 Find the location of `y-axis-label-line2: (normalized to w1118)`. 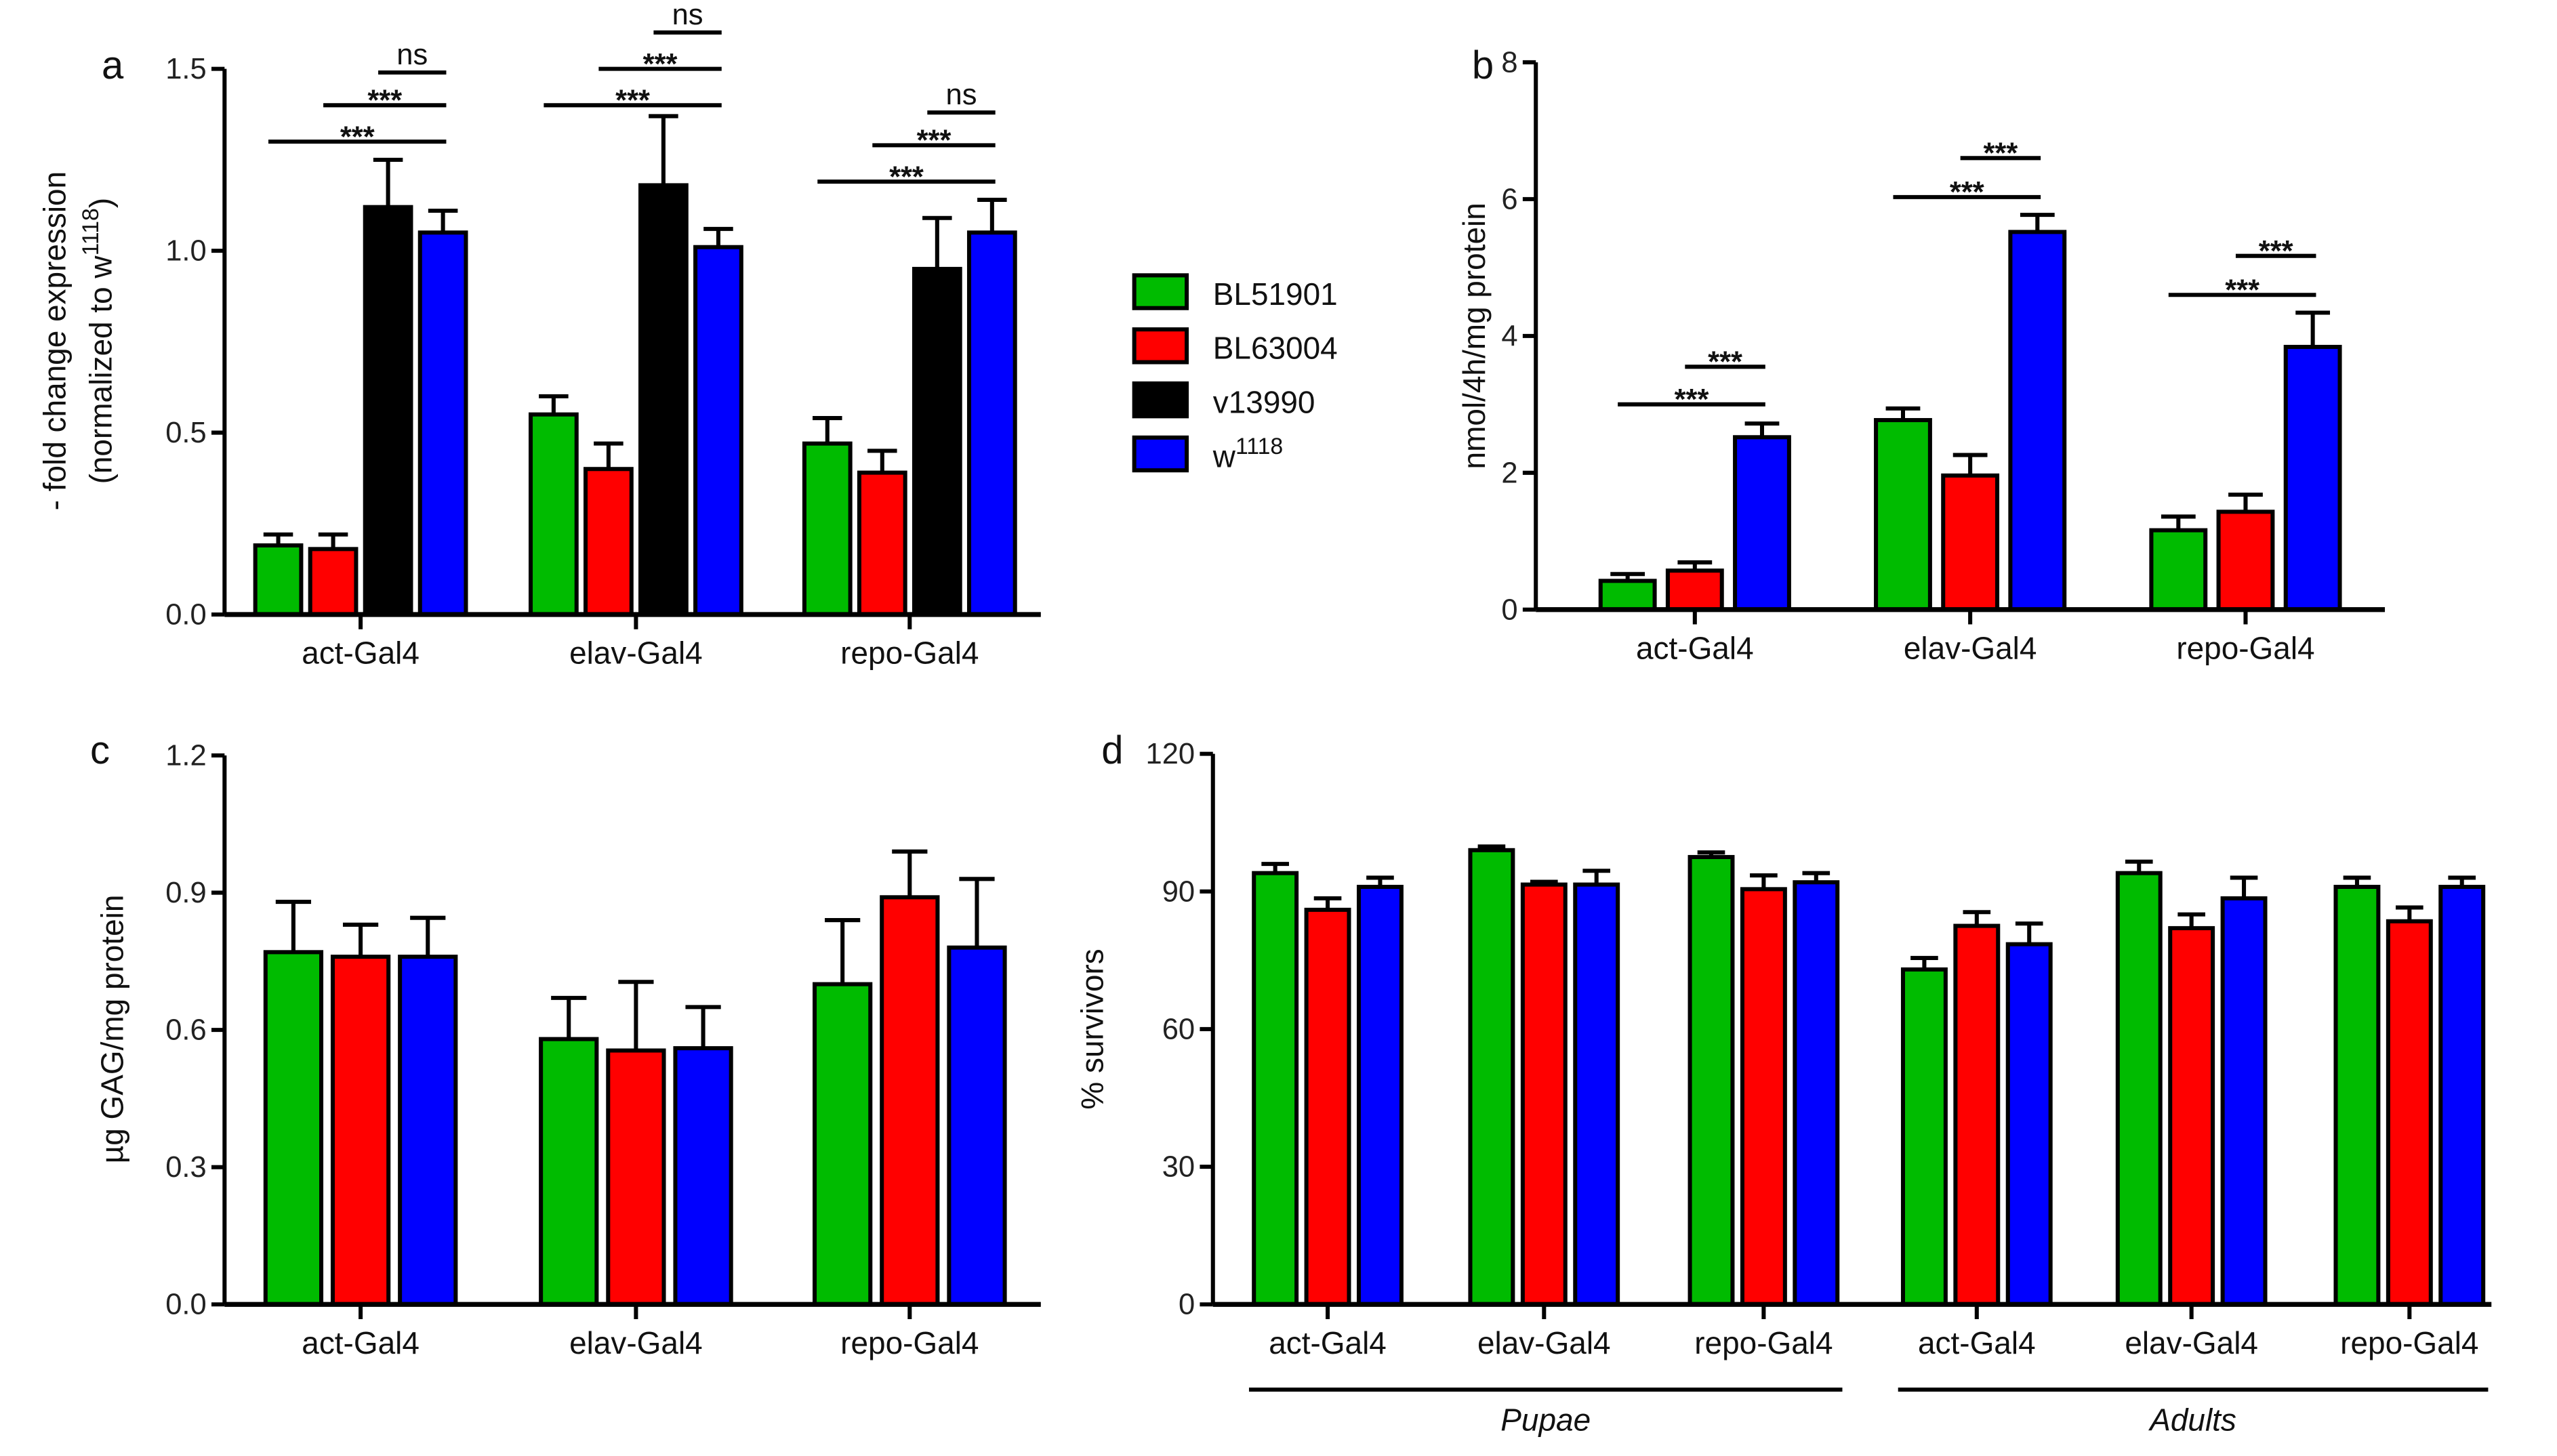

y-axis-label-line2: (normalized to w1118) is located at coordinates (98, 341).